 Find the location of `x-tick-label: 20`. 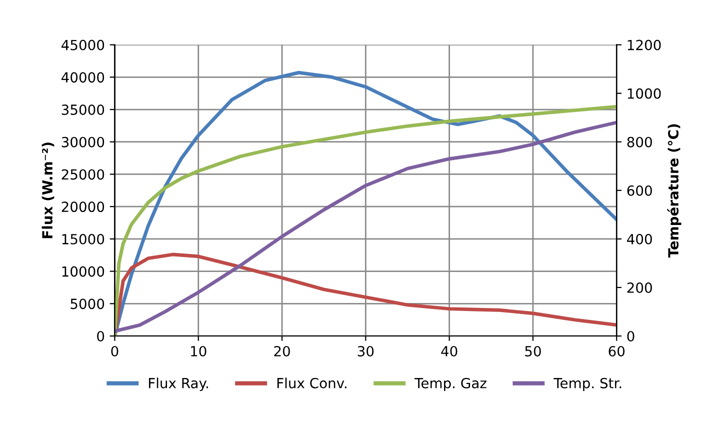

x-tick-label: 20 is located at coordinates (282, 351).